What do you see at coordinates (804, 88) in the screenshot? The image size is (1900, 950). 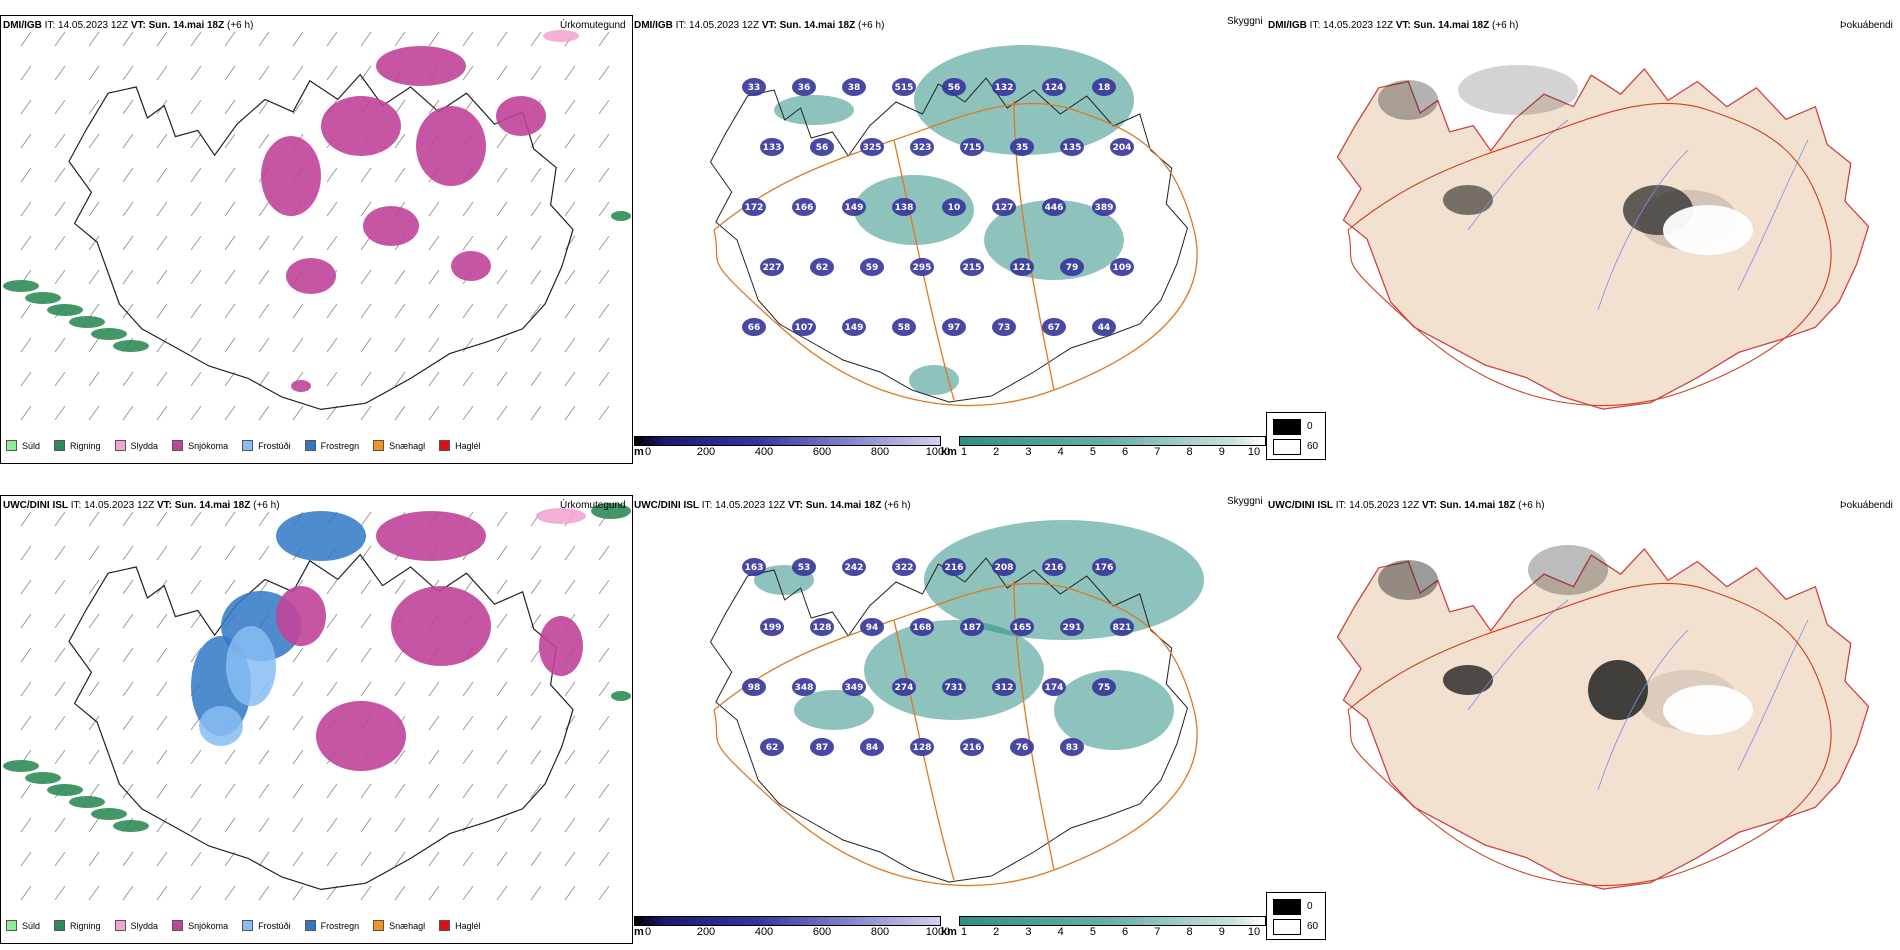 I see `vis-value-label: 36` at bounding box center [804, 88].